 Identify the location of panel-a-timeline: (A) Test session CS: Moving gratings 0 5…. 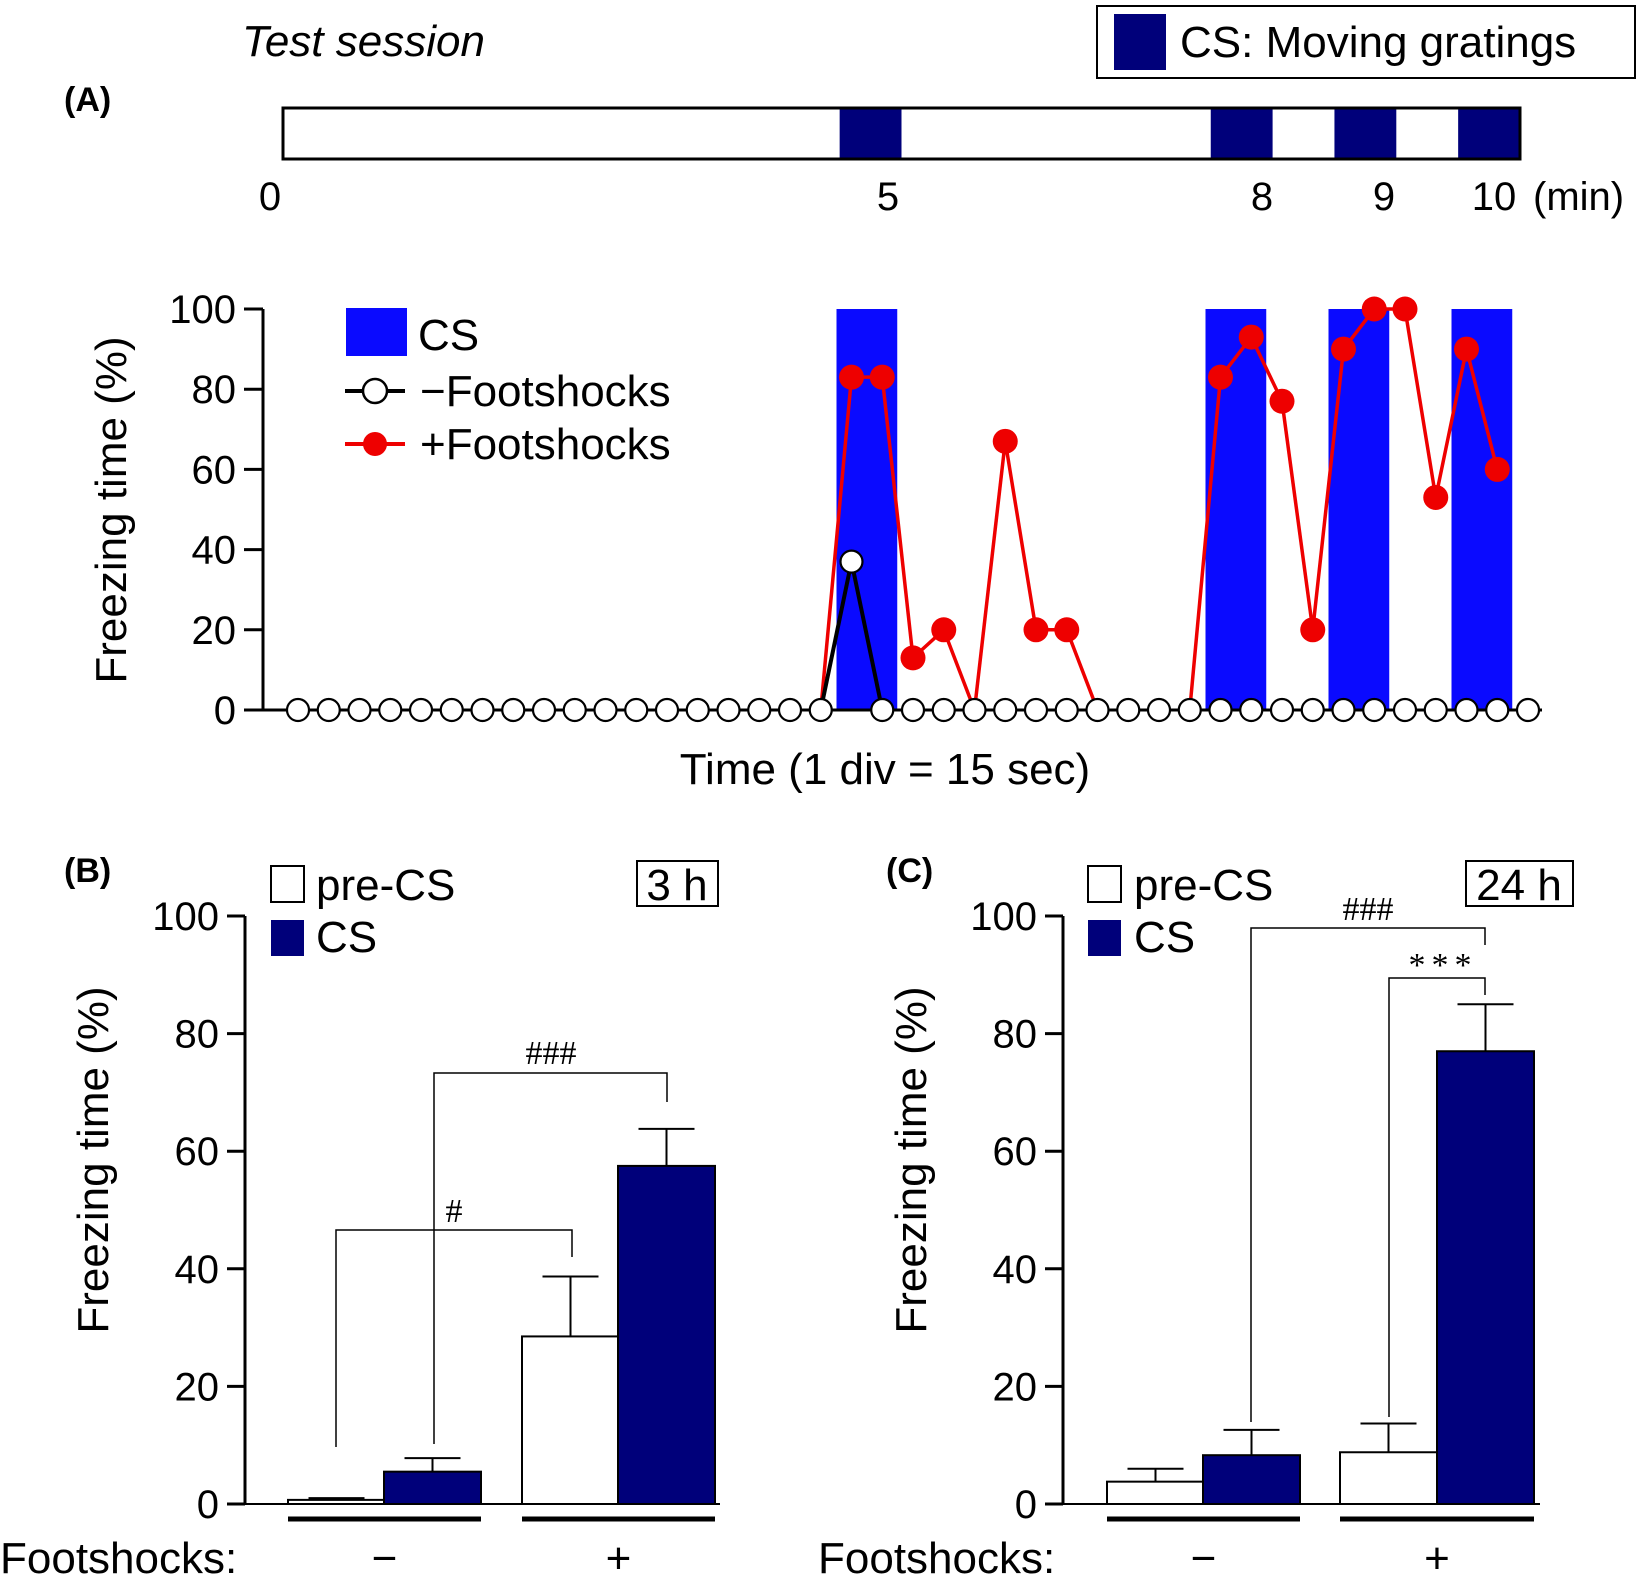
(850, 112).